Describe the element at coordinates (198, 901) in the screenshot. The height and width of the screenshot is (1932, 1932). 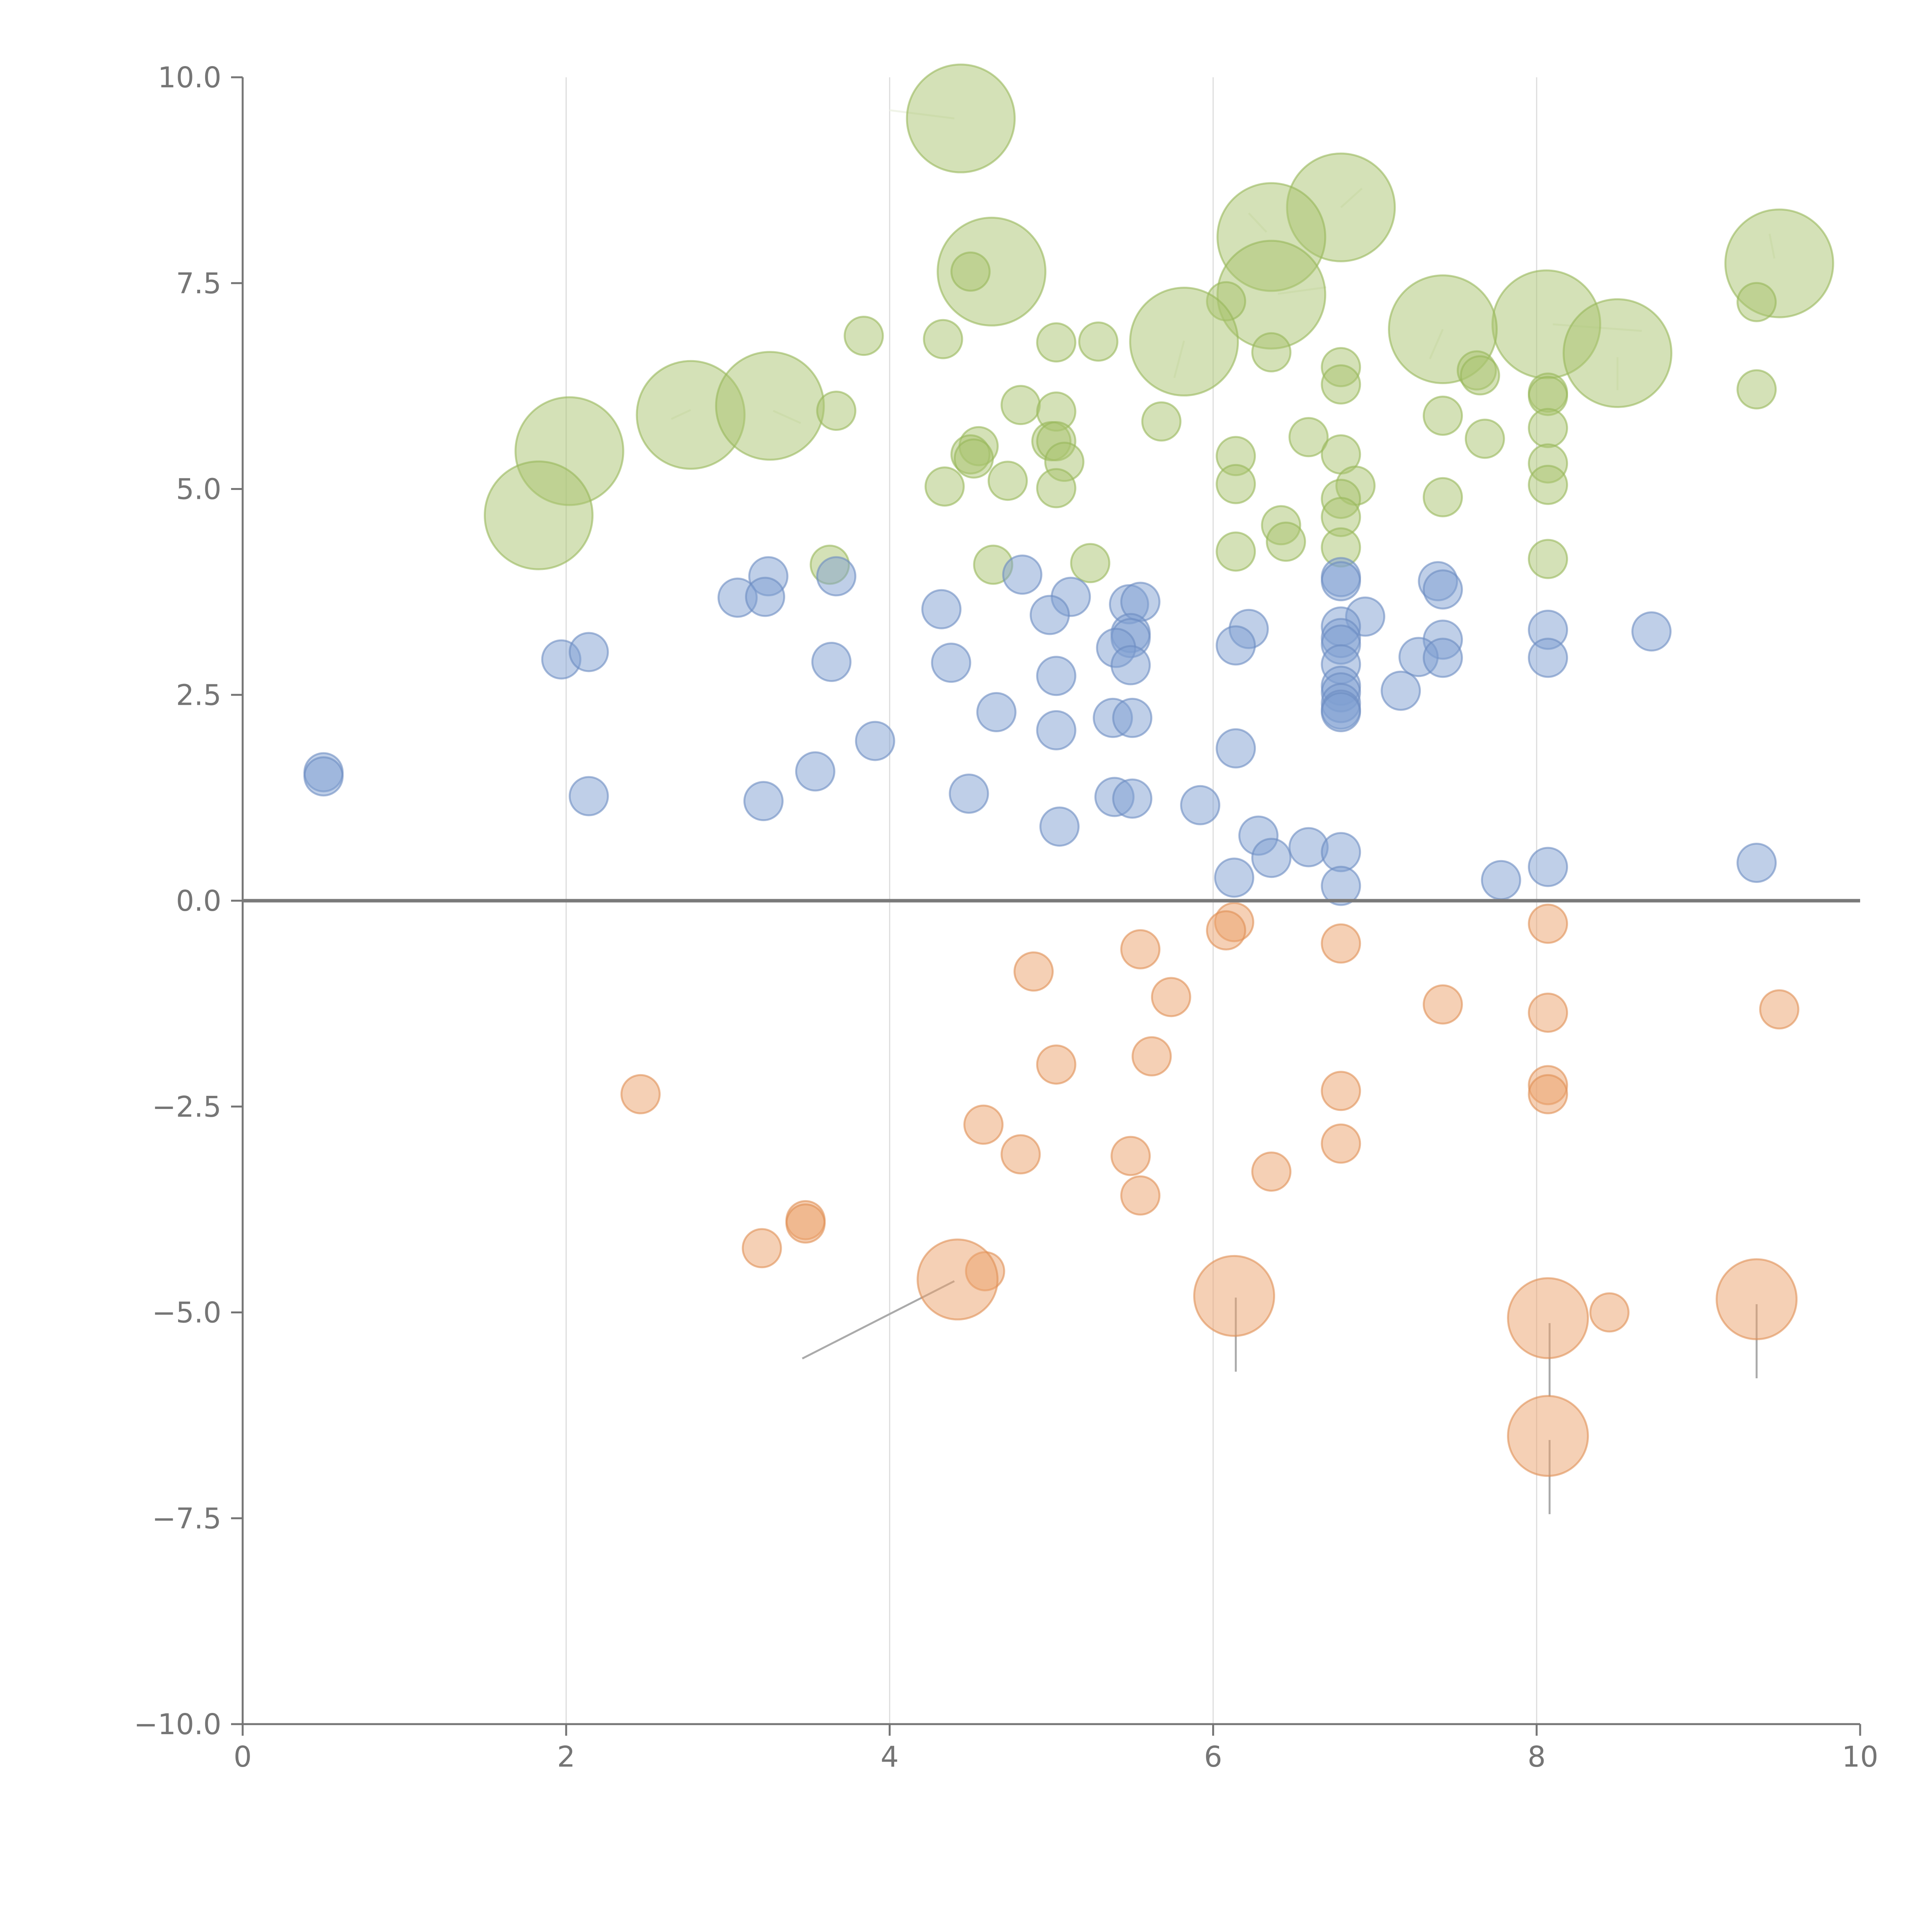
I see `y-tick-label: 0.0` at that location.